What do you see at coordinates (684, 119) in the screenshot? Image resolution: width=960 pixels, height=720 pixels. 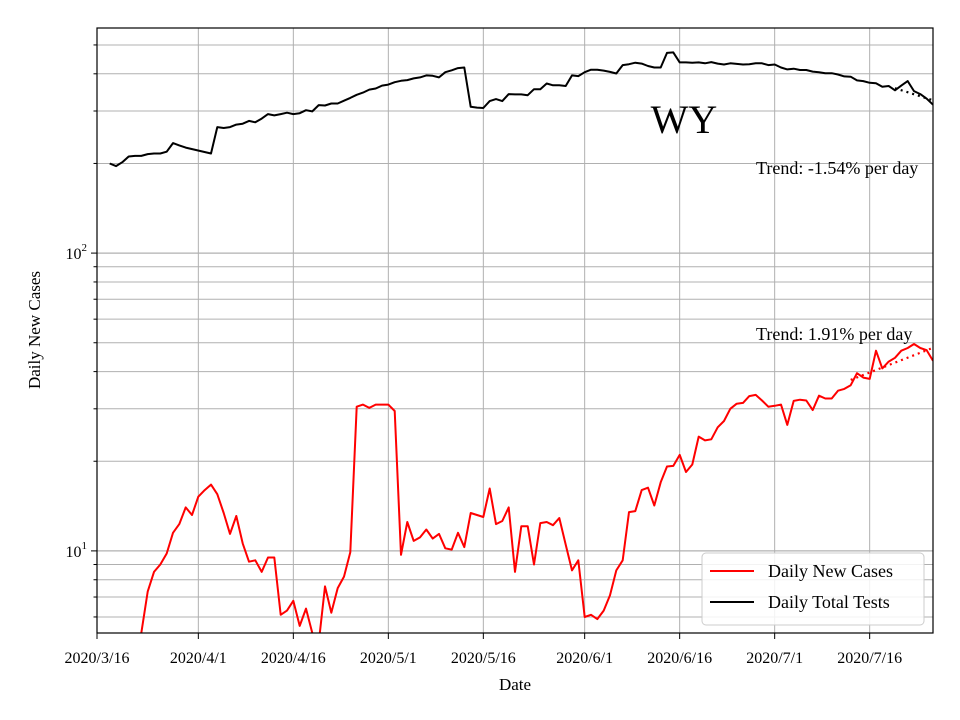 I see `state-annotation: WY` at bounding box center [684, 119].